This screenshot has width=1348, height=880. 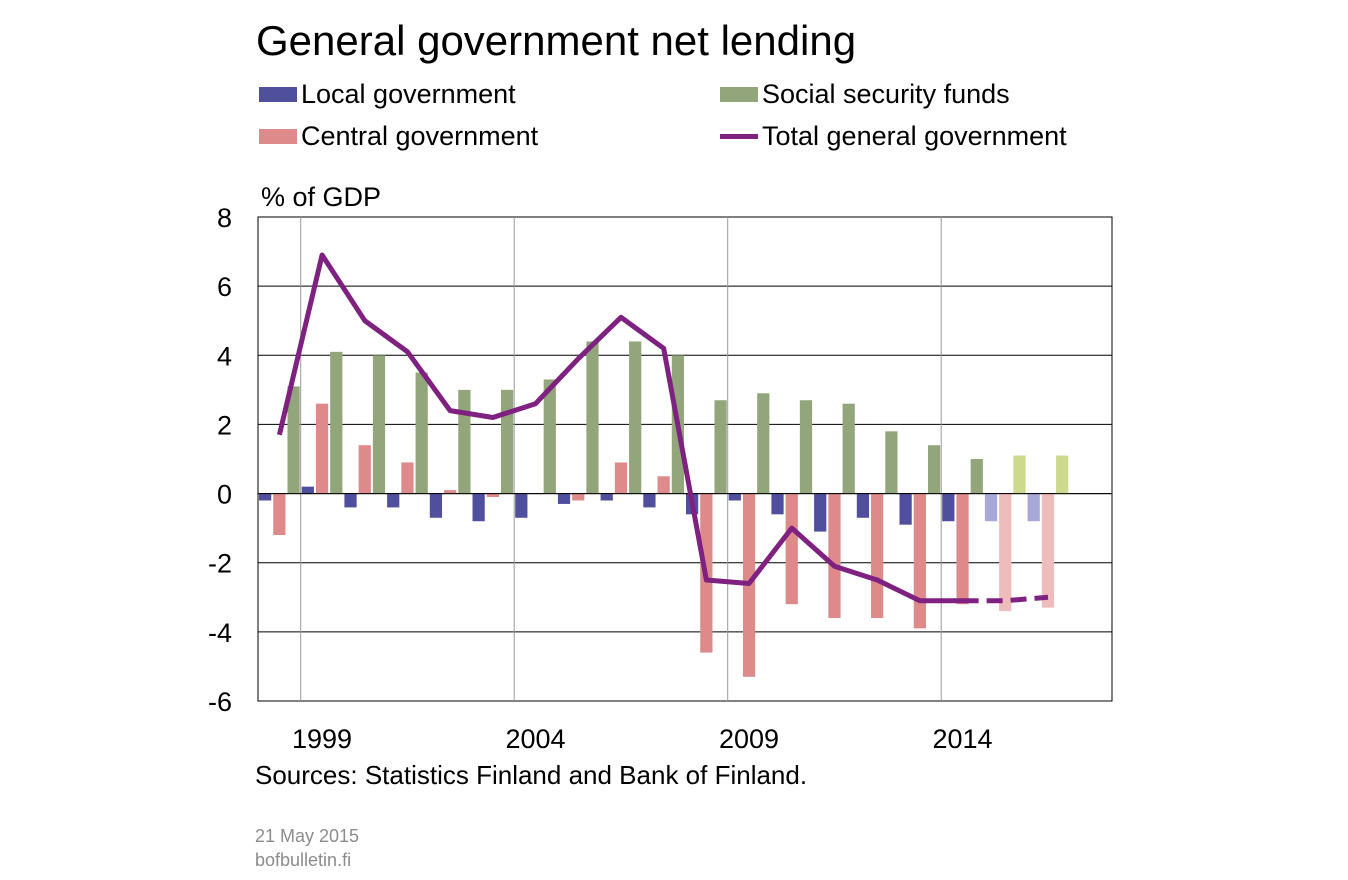 I want to click on footer-site: bofbulletin.fi, so click(x=303, y=860).